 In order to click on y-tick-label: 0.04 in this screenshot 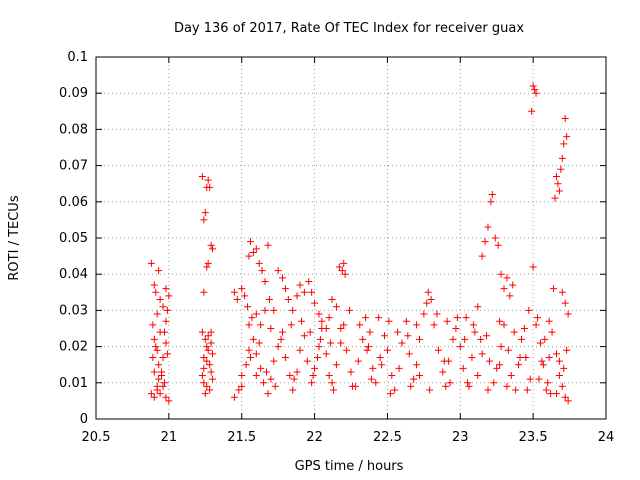, I will do `click(73, 274)`.